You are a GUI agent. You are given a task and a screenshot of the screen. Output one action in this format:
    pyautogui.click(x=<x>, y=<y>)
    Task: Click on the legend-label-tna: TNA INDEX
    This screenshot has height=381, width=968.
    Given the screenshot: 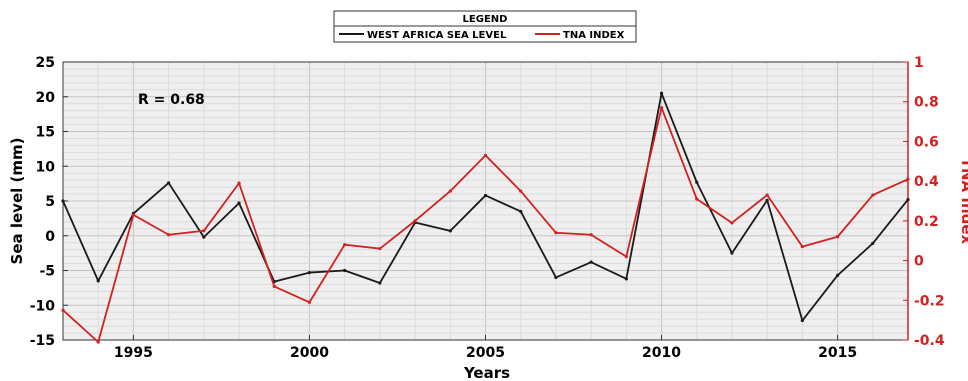 What is the action you would take?
    pyautogui.click(x=594, y=35)
    